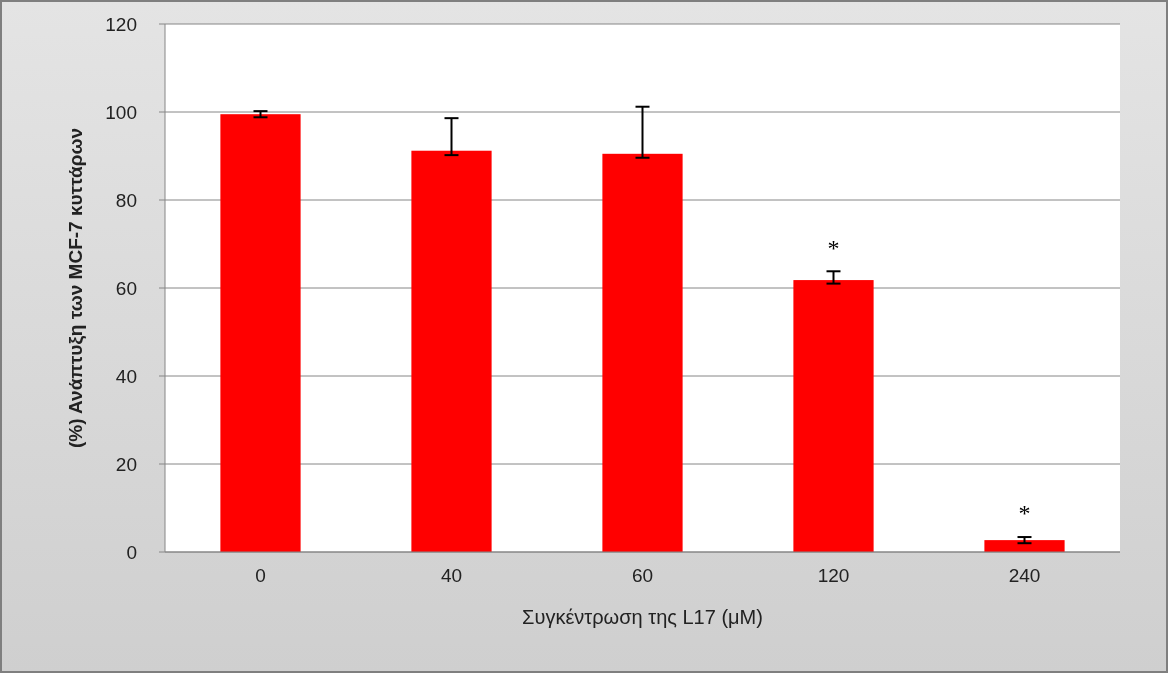 The width and height of the screenshot is (1168, 673). What do you see at coordinates (126, 376) in the screenshot?
I see `y-tick-label: 40` at bounding box center [126, 376].